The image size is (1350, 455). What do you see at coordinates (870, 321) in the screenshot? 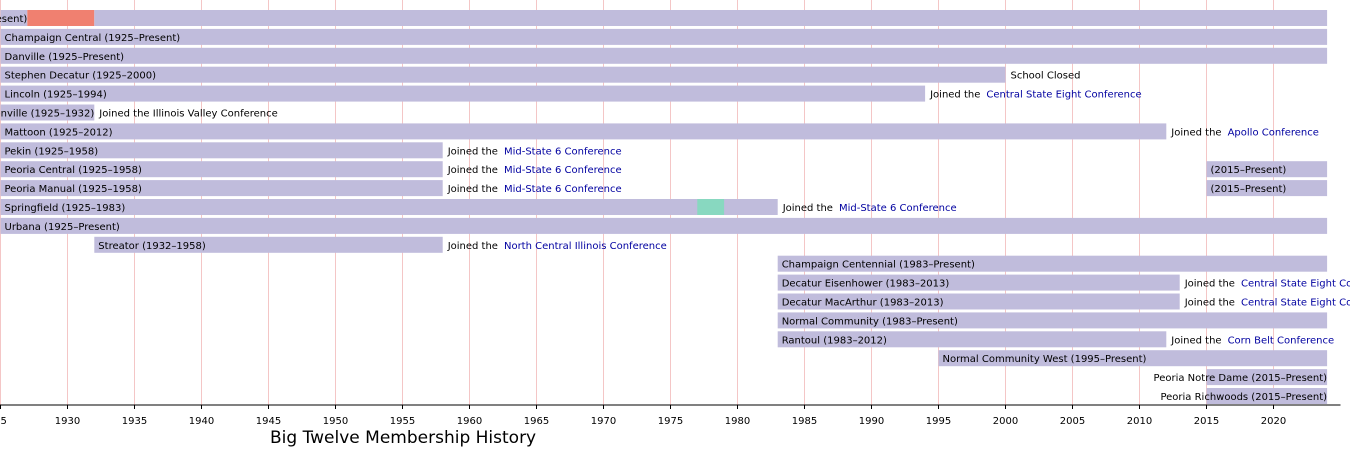
I see `bar-label: Normal Community (1983–Present)` at bounding box center [870, 321].